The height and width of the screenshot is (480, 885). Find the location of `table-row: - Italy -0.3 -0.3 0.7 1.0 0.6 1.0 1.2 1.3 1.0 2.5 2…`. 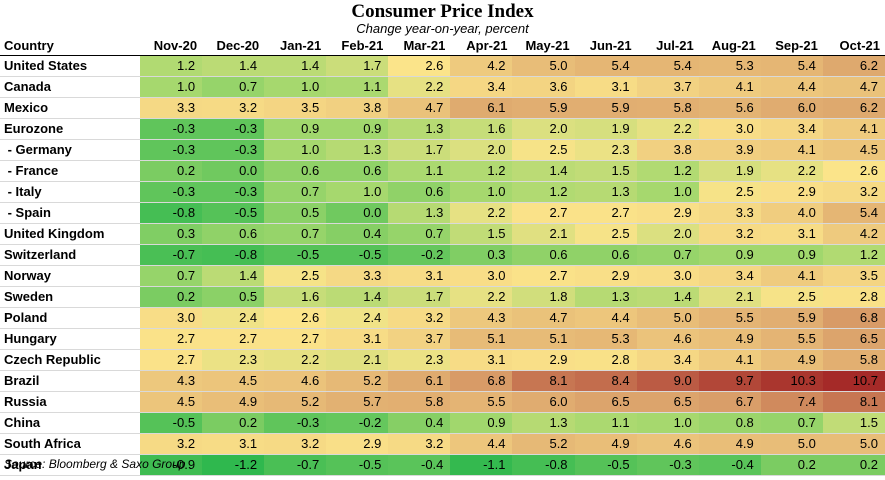

table-row: - Italy -0.3 -0.3 0.7 1.0 0.6 1.0 1.2 1.3 1.0 2.5 2… is located at coordinates (442, 192).